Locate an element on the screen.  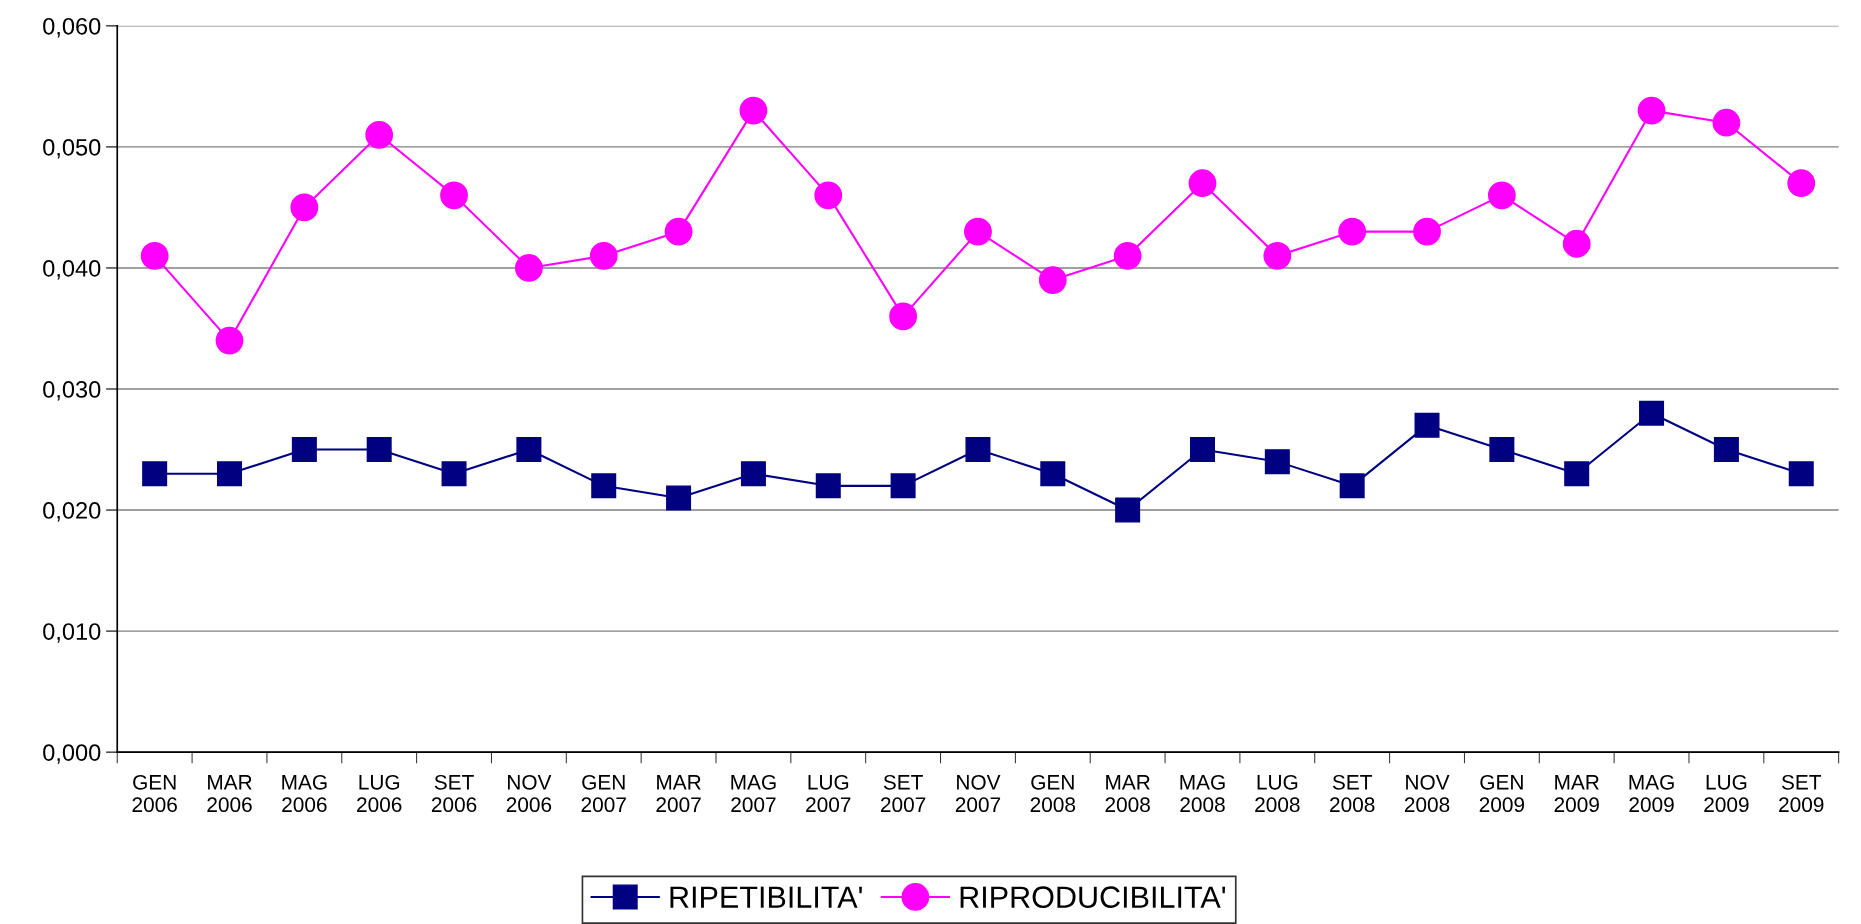
x-tick-label: MAR 2006 is located at coordinates (229, 794).